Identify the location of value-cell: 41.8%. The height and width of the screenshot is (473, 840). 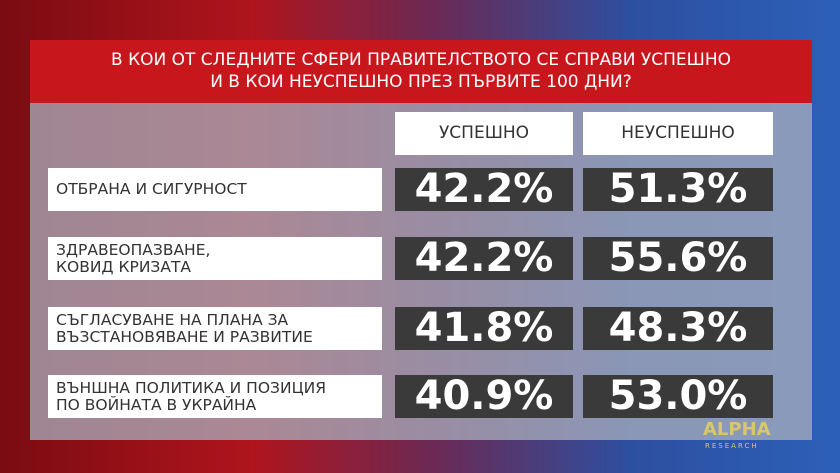
(484, 328).